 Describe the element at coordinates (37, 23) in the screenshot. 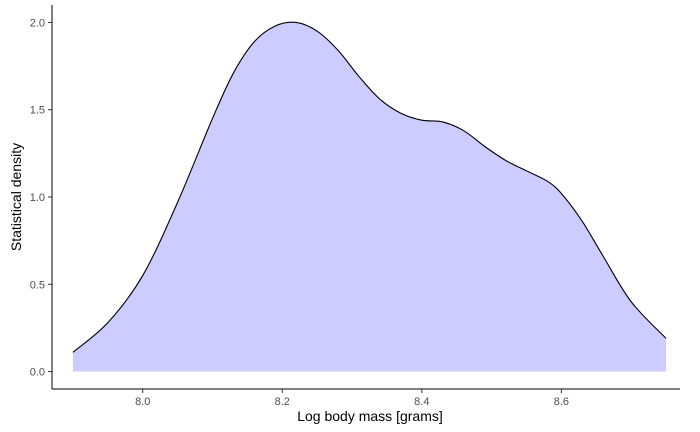

I see `y-tick-label: 2.0` at that location.